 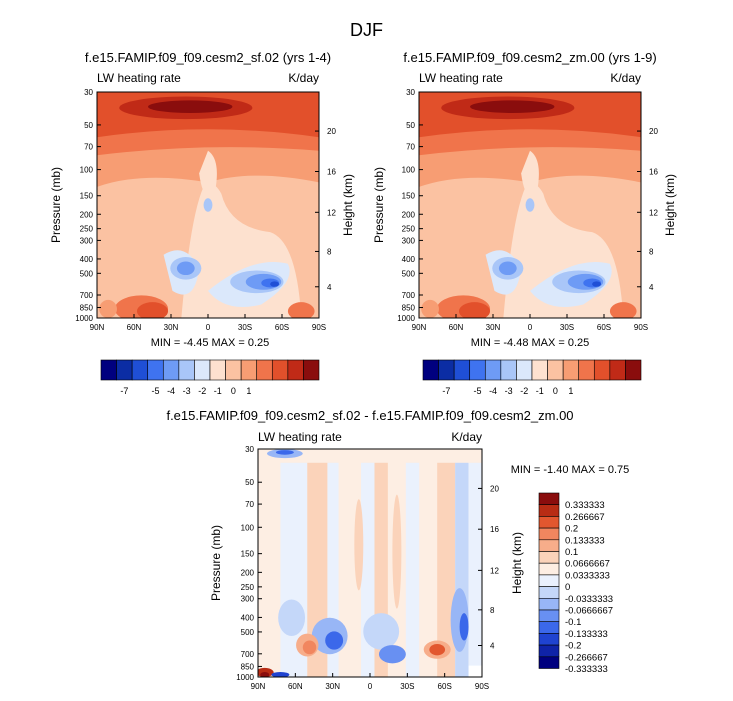 What do you see at coordinates (366, 30) in the screenshot?
I see `figure-title: DJF` at bounding box center [366, 30].